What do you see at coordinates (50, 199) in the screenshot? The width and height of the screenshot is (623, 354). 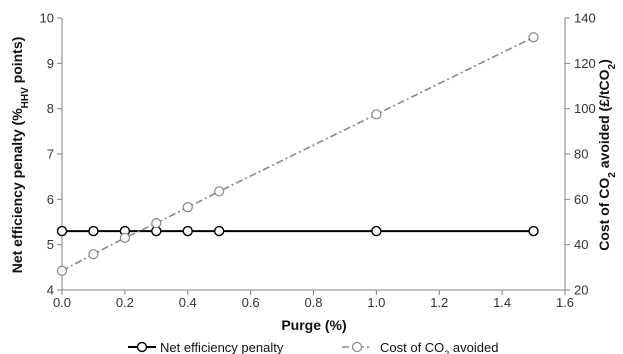 I see `left-y-tick-label: 6` at bounding box center [50, 199].